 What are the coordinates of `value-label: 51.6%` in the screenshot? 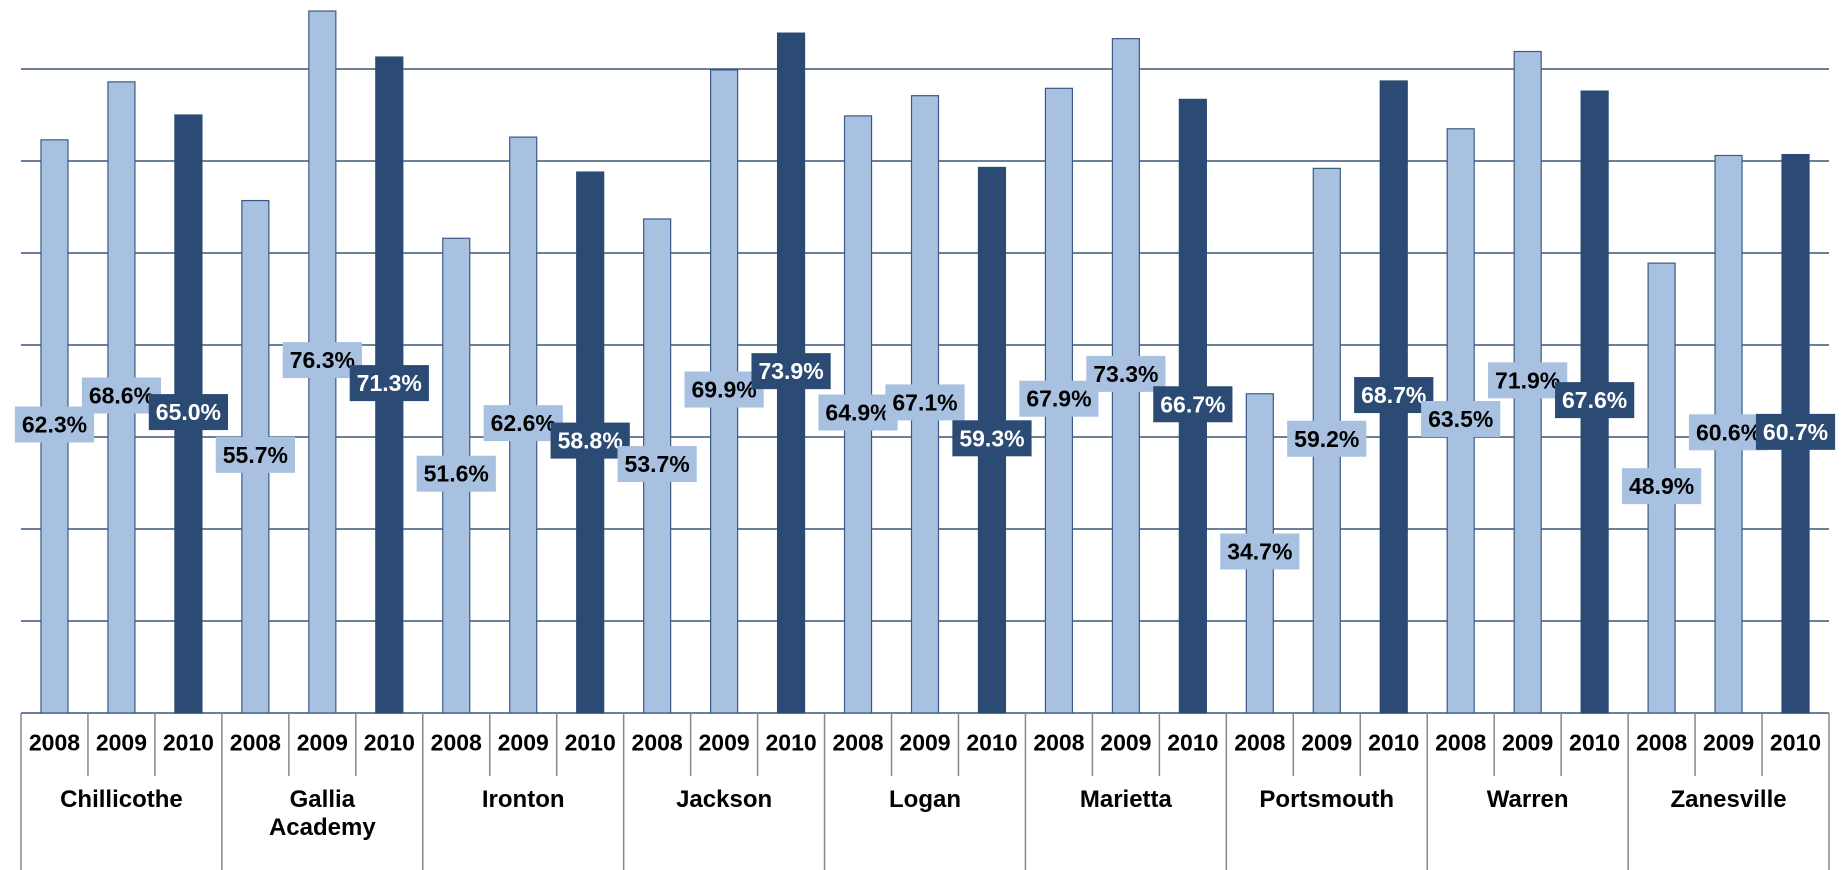 It's located at (456, 474).